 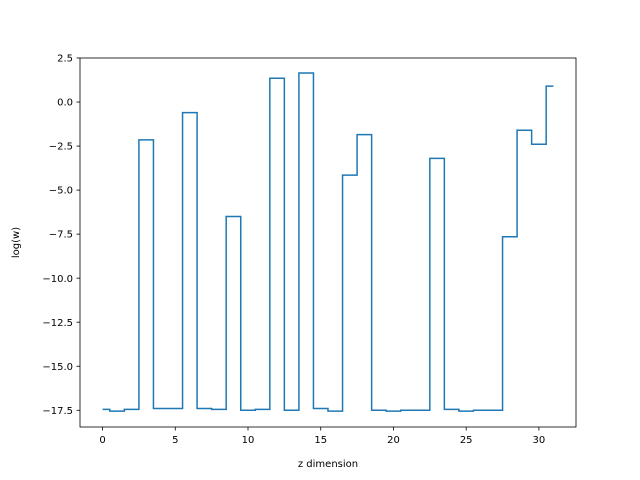 I want to click on x-axis-ticks: 0 5 10 15 20 25 30, so click(x=322, y=436).